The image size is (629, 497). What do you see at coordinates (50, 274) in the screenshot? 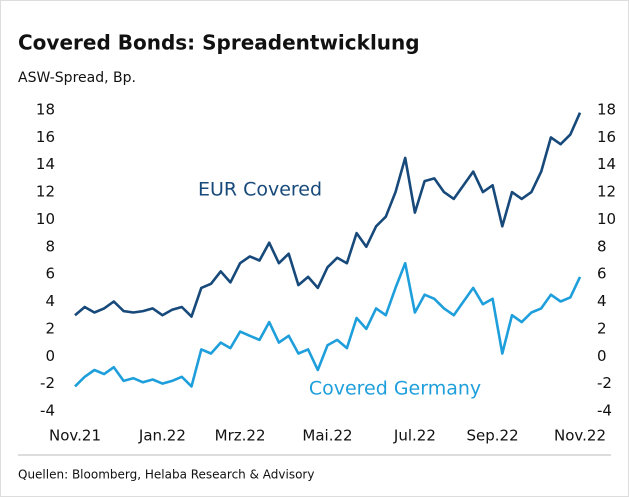
I see `y-tick-label: 6` at bounding box center [50, 274].